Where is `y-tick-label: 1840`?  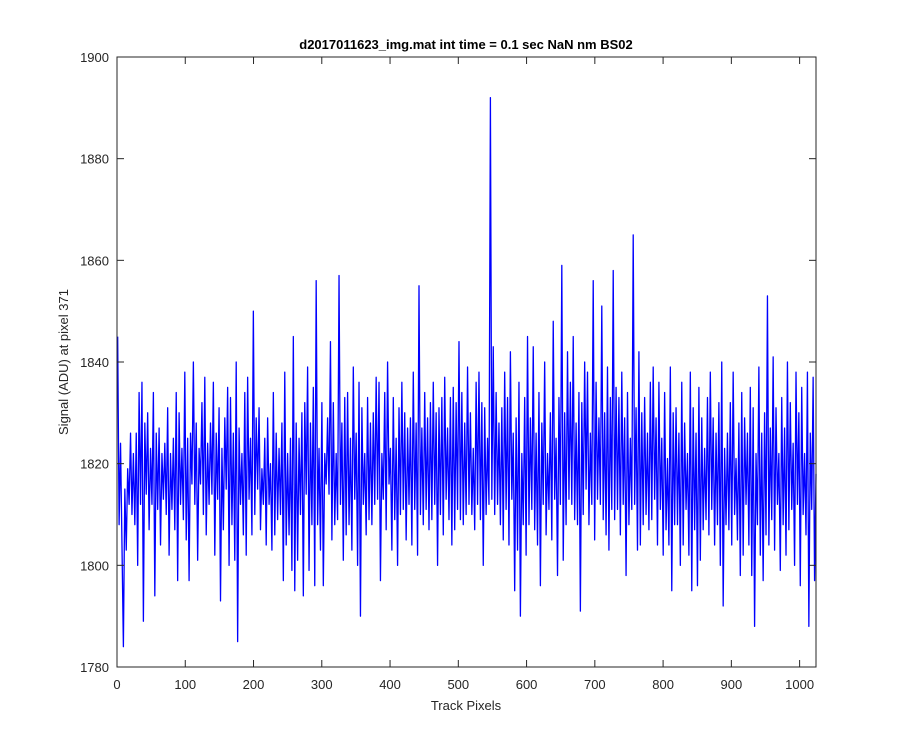 y-tick-label: 1840 is located at coordinates (94, 362).